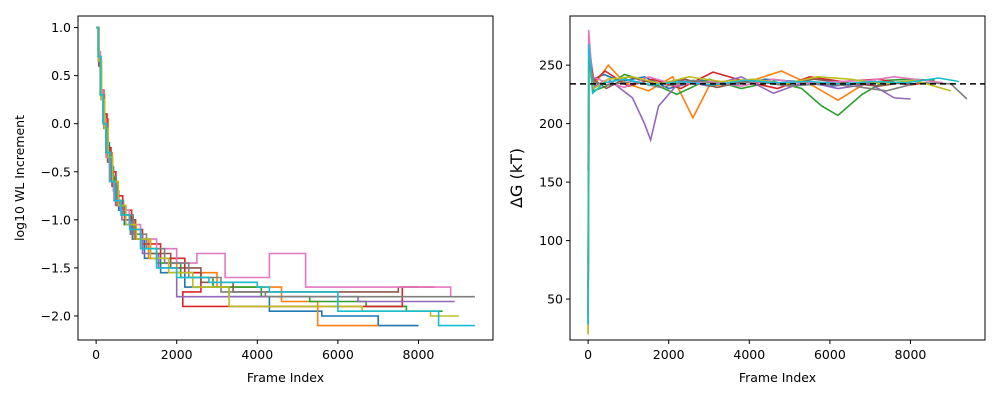  What do you see at coordinates (56, 315) in the screenshot?
I see `y-tick-label: −2.0` at bounding box center [56, 315].